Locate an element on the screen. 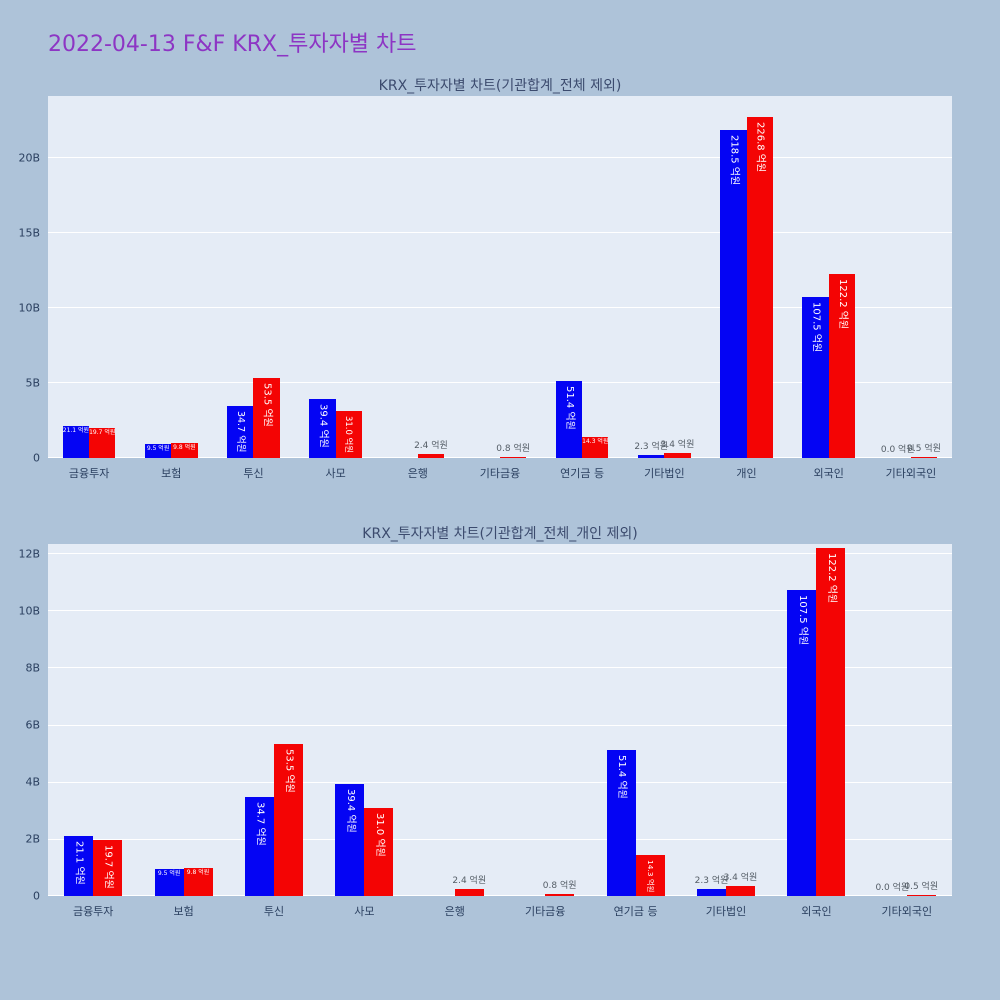  y-tick-label: 6B is located at coordinates (32, 725).